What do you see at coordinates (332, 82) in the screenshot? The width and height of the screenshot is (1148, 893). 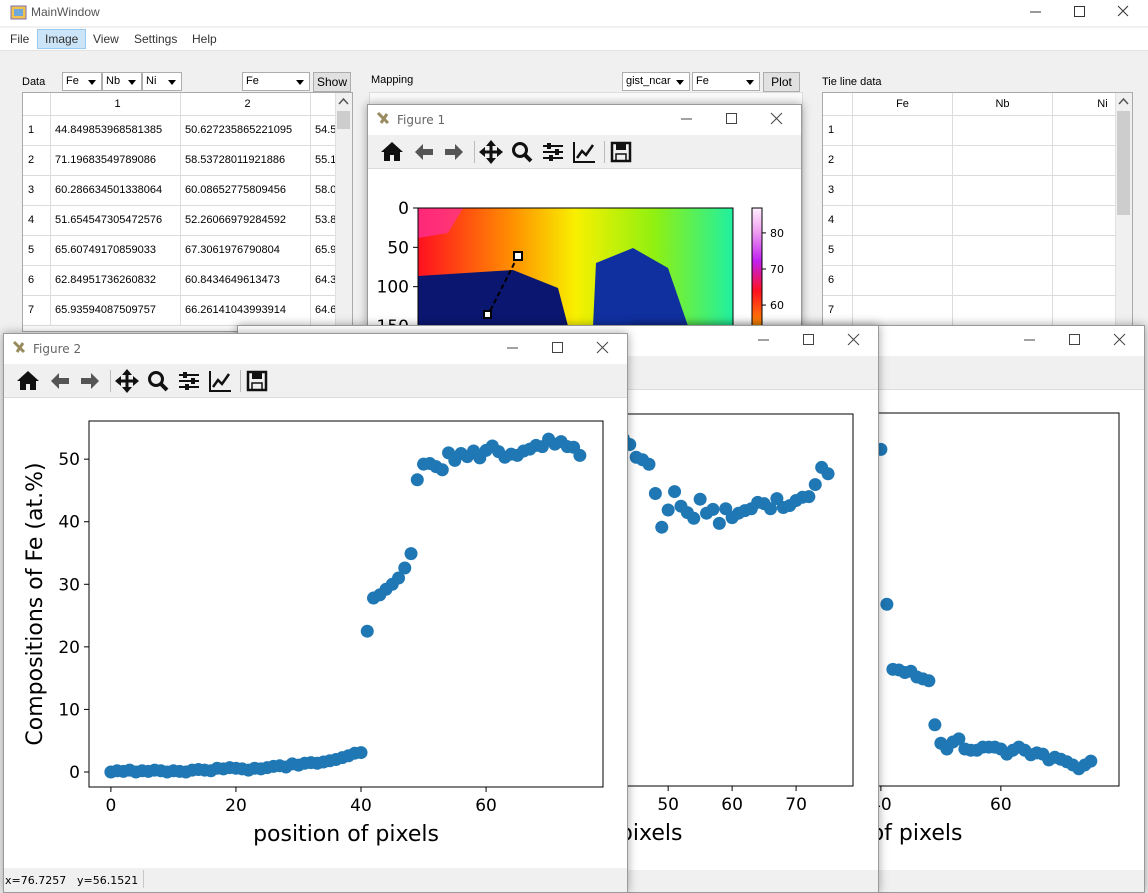 I see `show-button: Show` at bounding box center [332, 82].